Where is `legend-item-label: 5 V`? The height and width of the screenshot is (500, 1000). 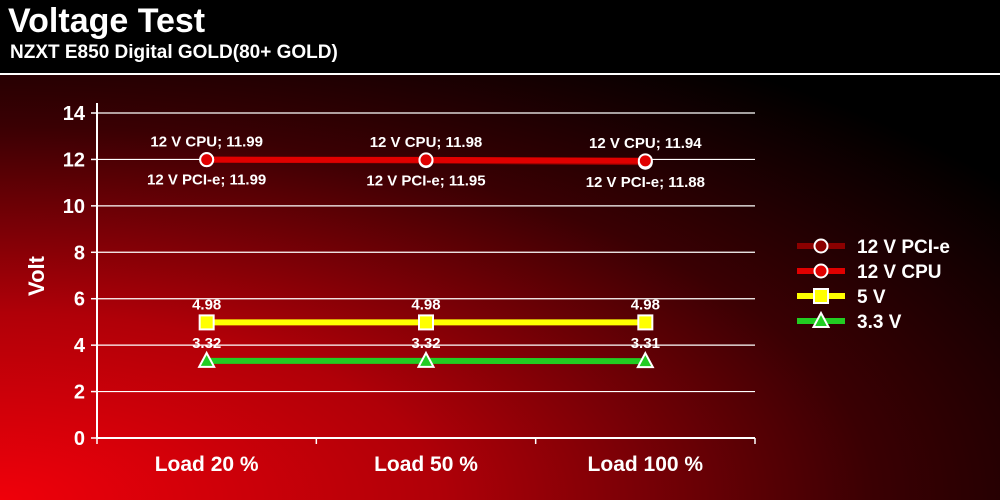
legend-item-label: 5 V is located at coordinates (871, 297).